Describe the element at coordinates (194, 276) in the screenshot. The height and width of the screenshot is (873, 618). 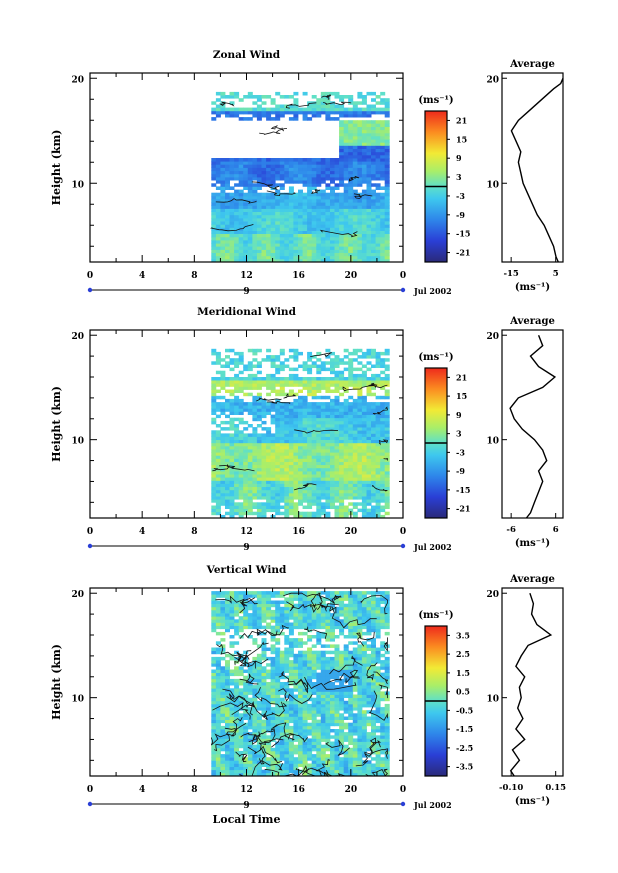
I see `x-tick-label: 8` at that location.